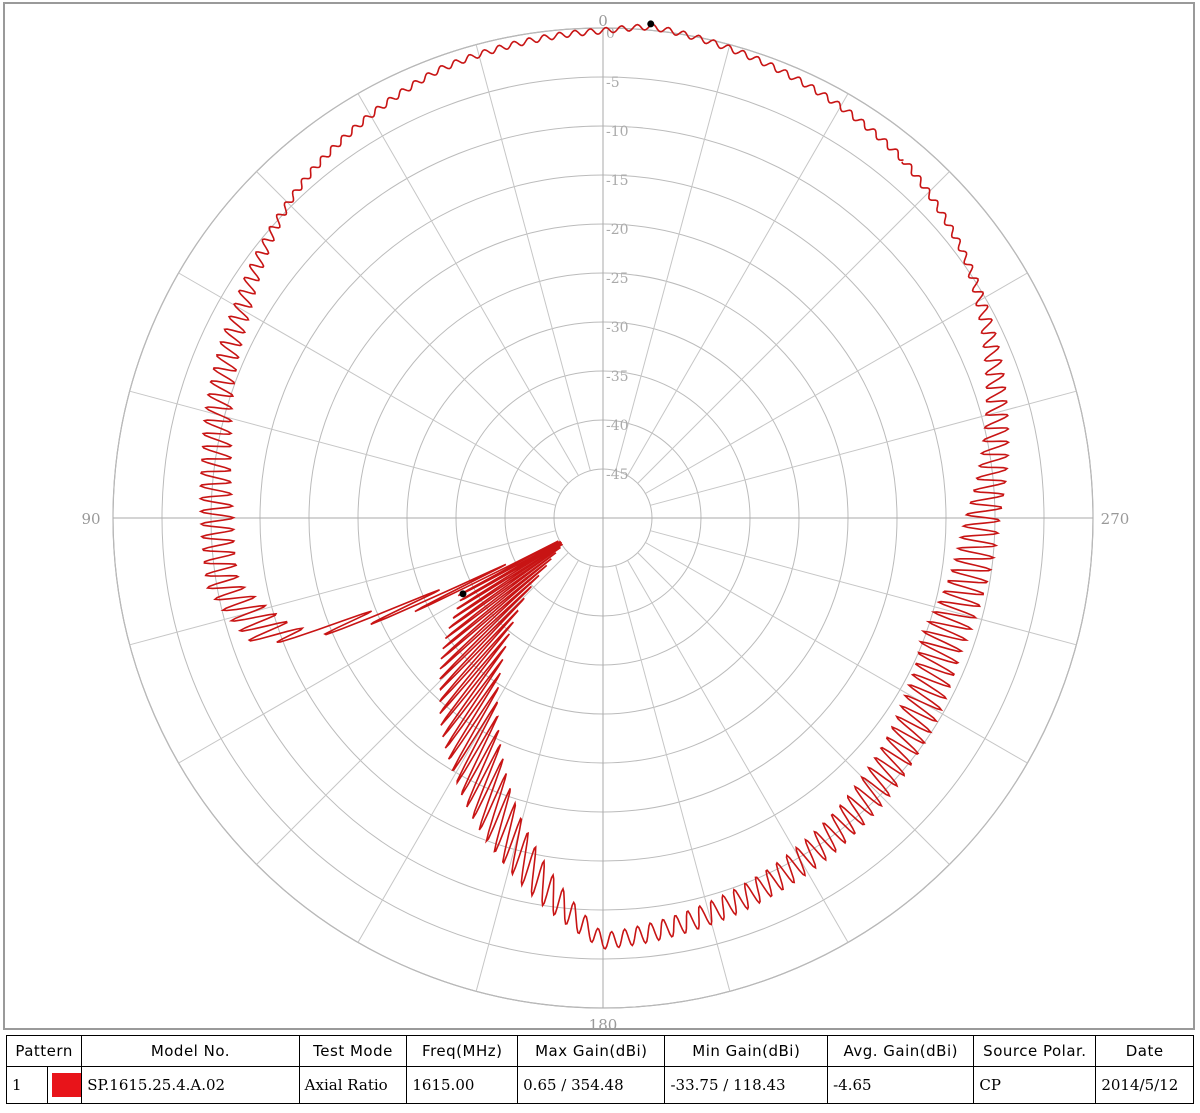  I want to click on angle-label: 270, so click(1115, 519).